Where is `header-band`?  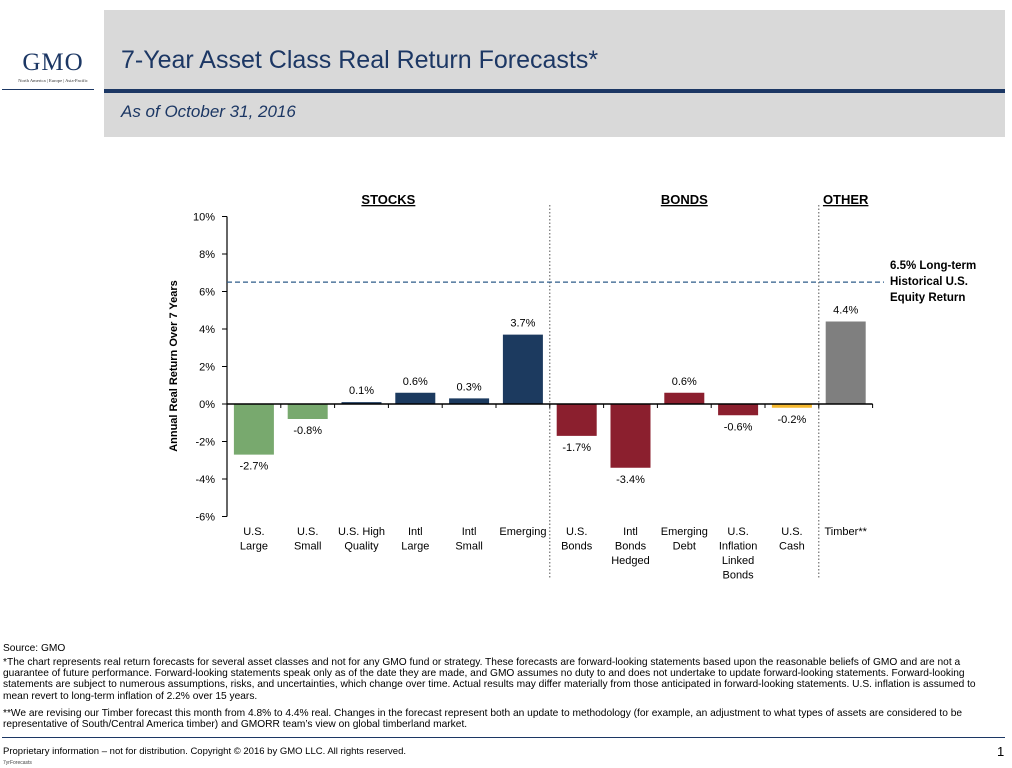 header-band is located at coordinates (554, 49).